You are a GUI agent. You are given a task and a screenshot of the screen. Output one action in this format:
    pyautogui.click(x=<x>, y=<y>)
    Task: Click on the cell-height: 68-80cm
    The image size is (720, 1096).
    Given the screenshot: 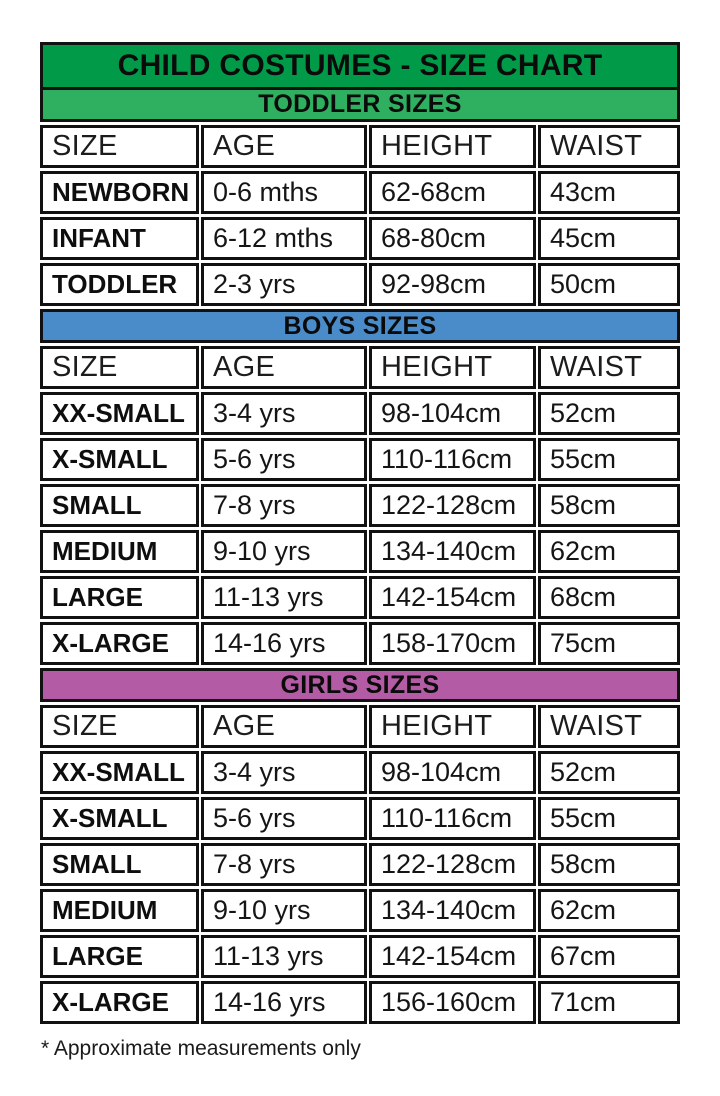 What is the action you would take?
    pyautogui.click(x=452, y=238)
    